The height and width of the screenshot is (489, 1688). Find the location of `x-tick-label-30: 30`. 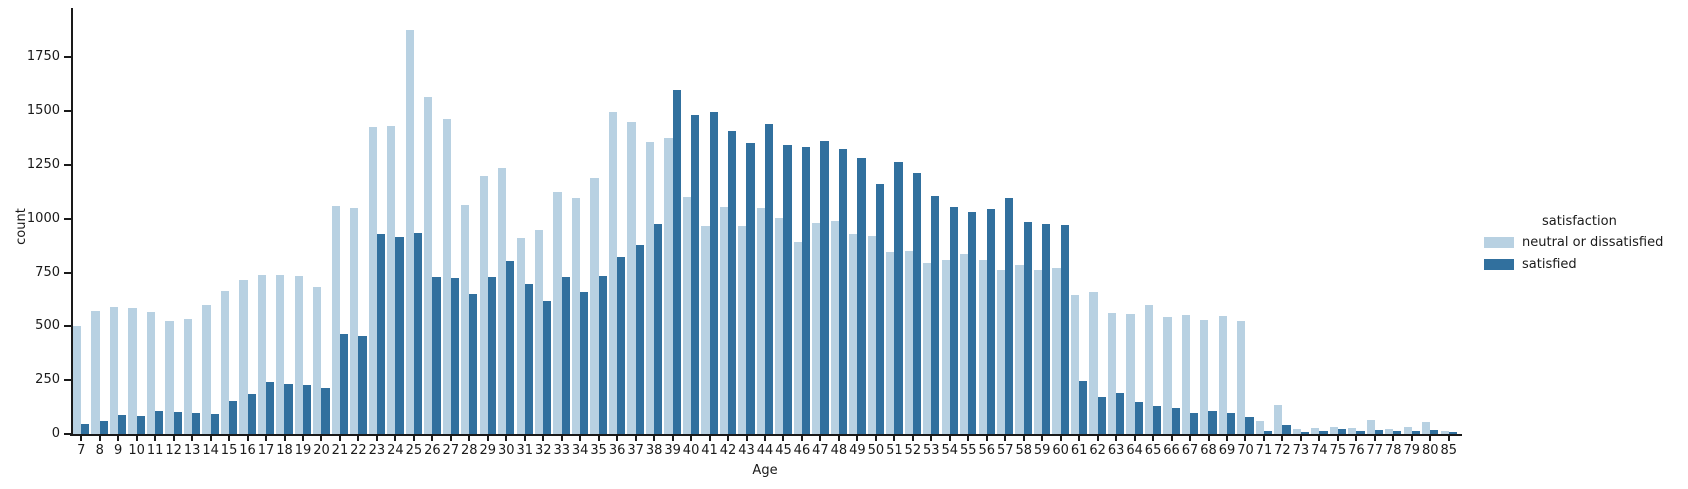

x-tick-label-30: 30 is located at coordinates (506, 450).